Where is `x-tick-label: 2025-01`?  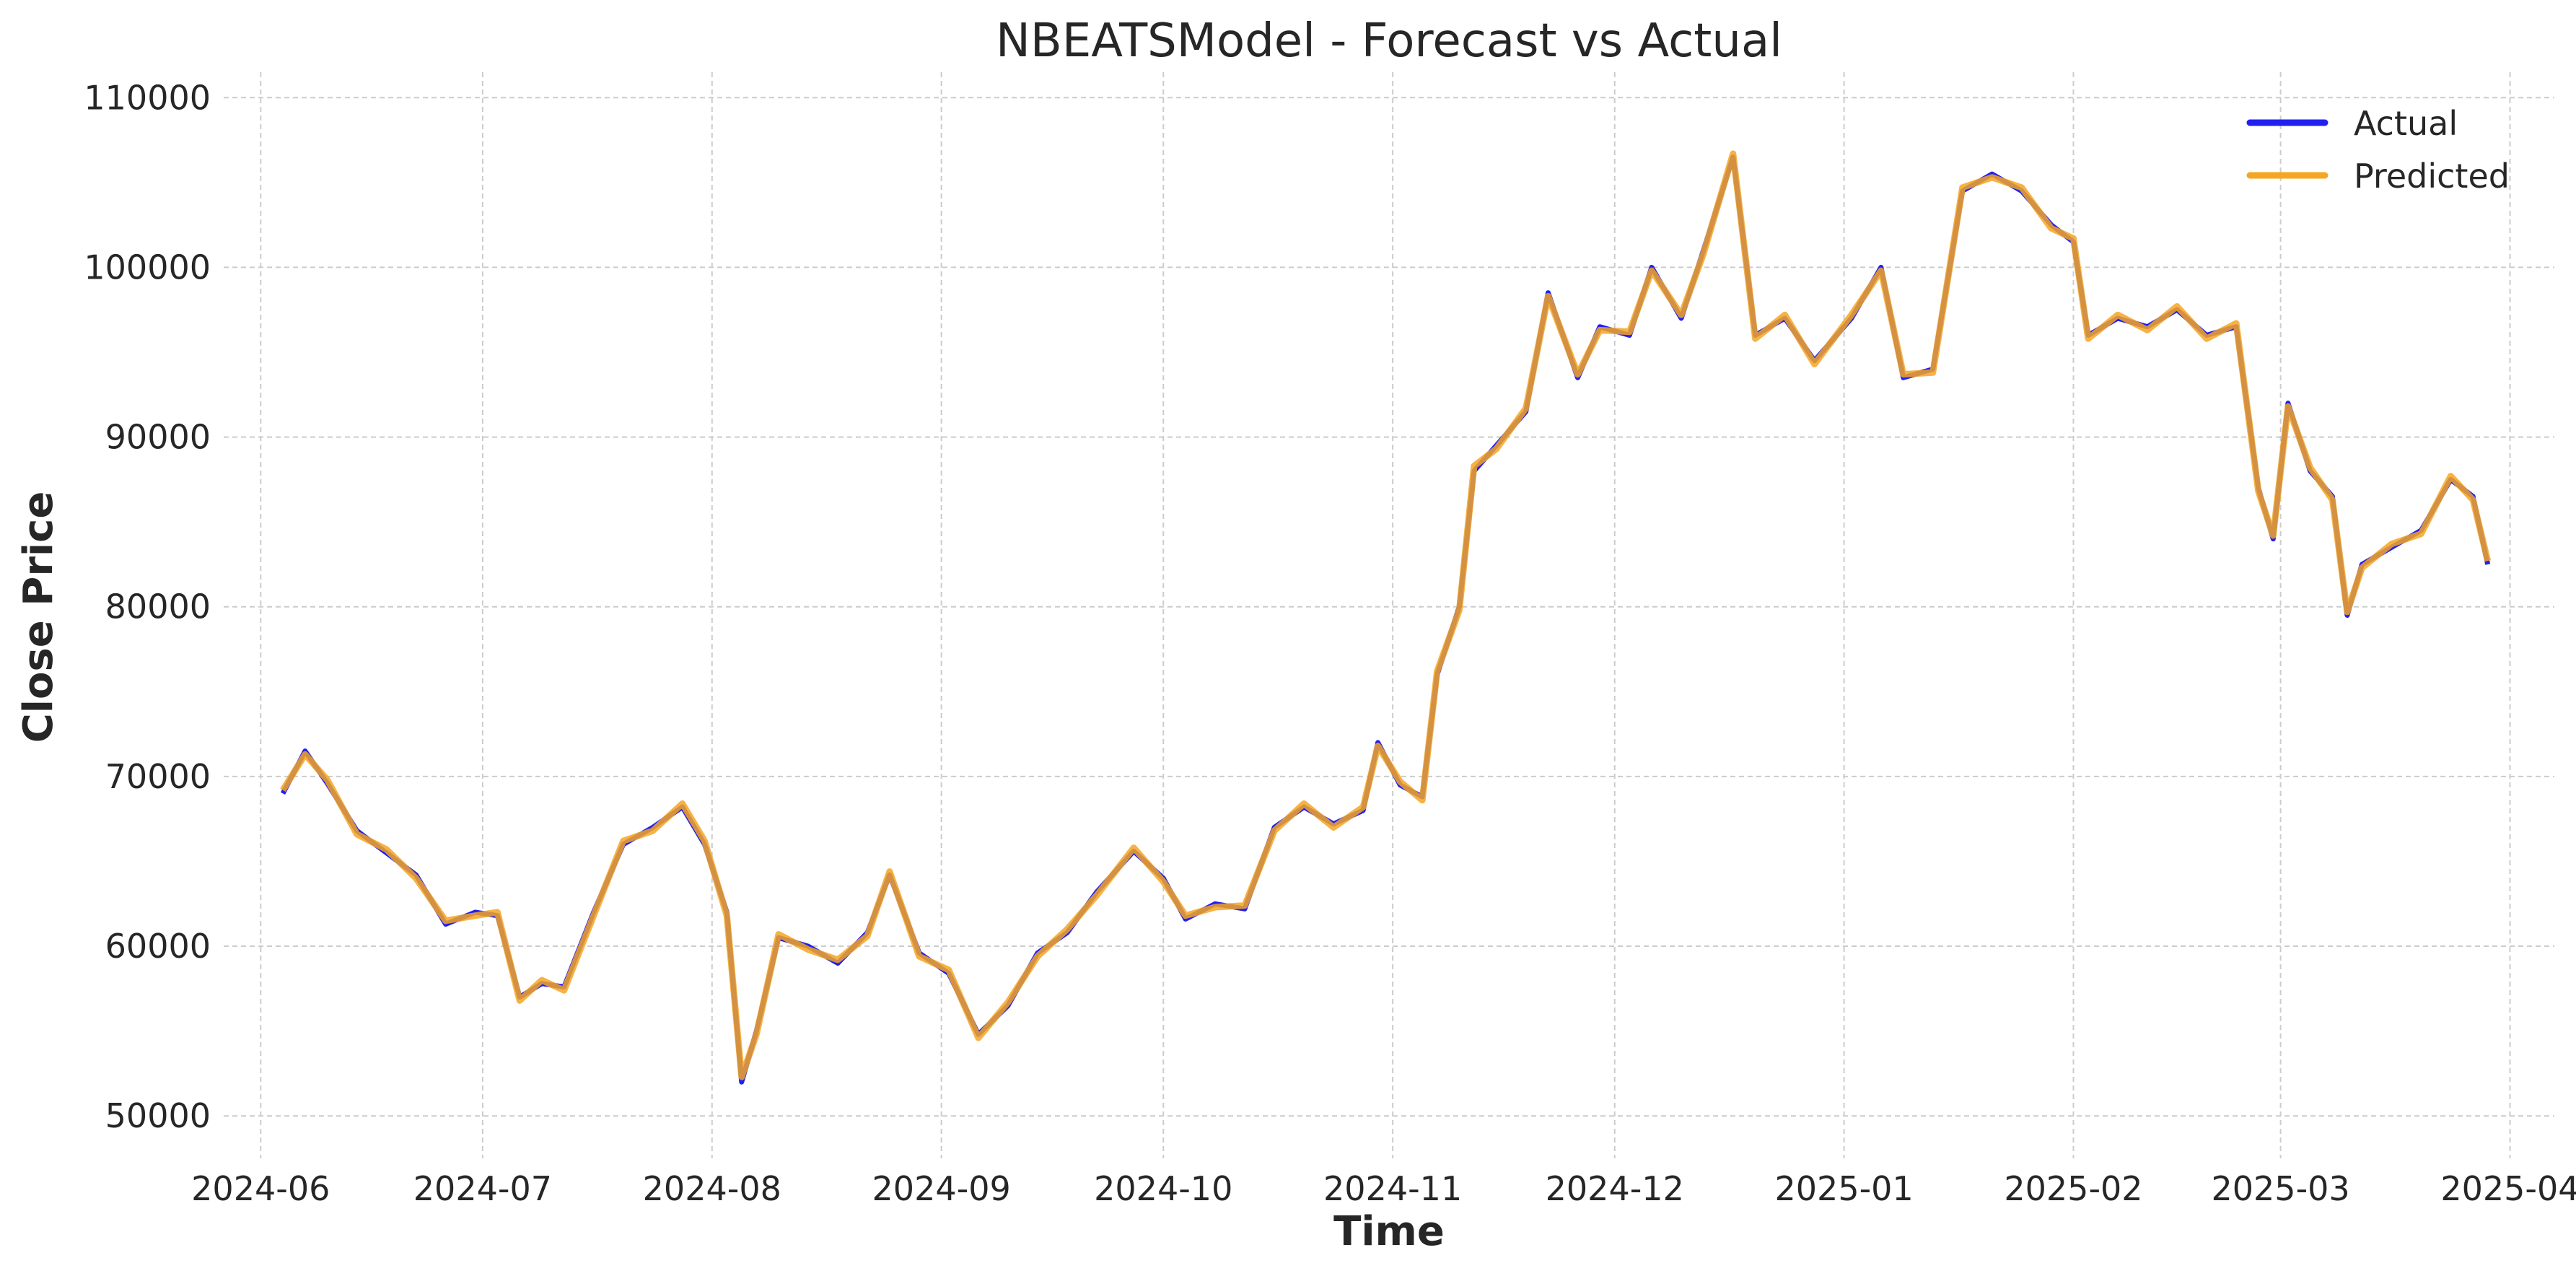 x-tick-label: 2025-01 is located at coordinates (1845, 1188).